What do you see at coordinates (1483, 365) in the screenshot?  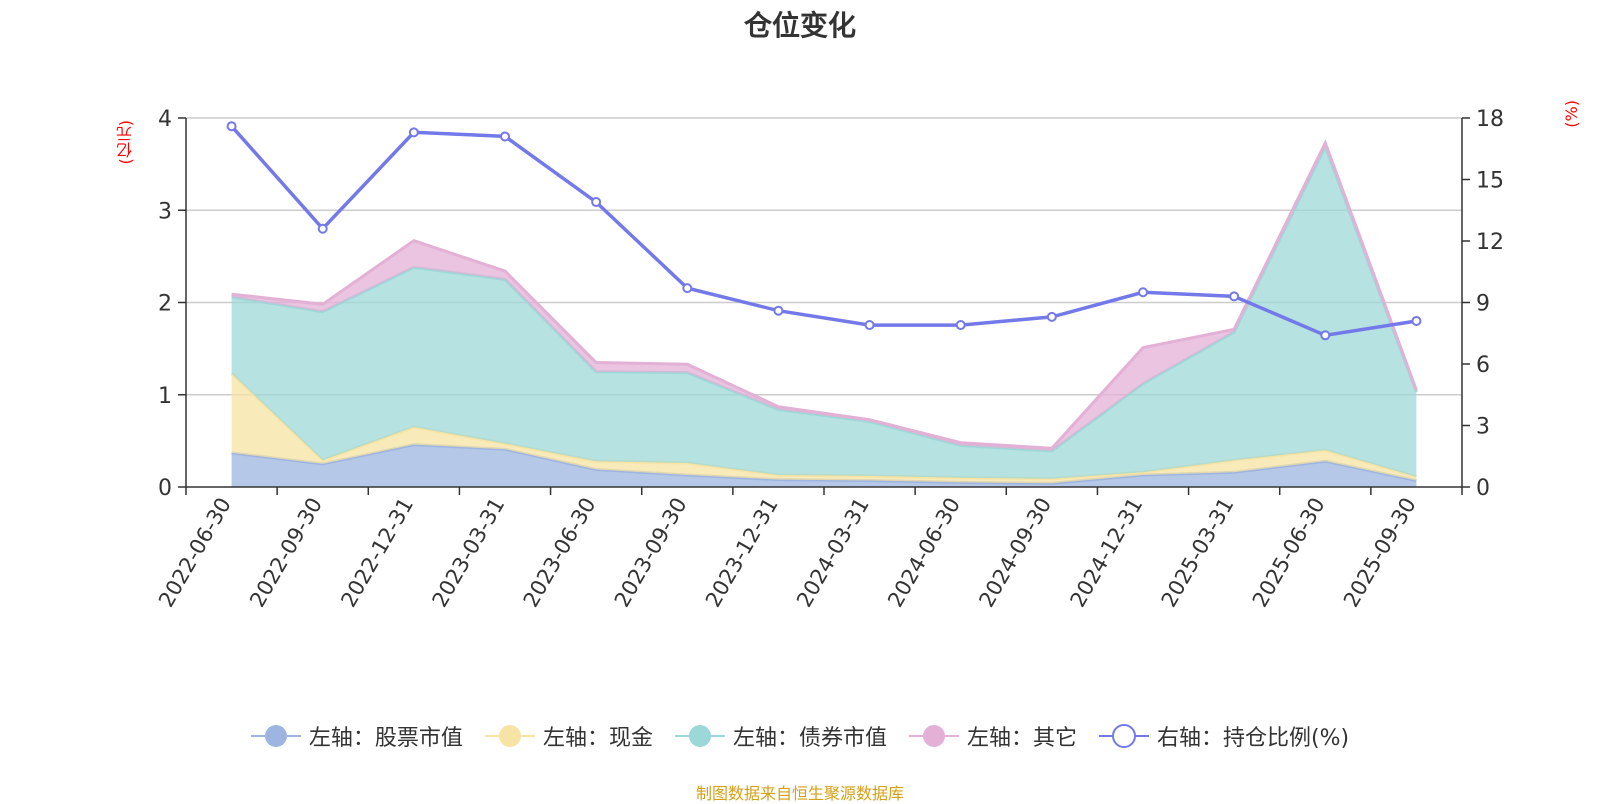 I see `right-tick-label: 6` at bounding box center [1483, 365].